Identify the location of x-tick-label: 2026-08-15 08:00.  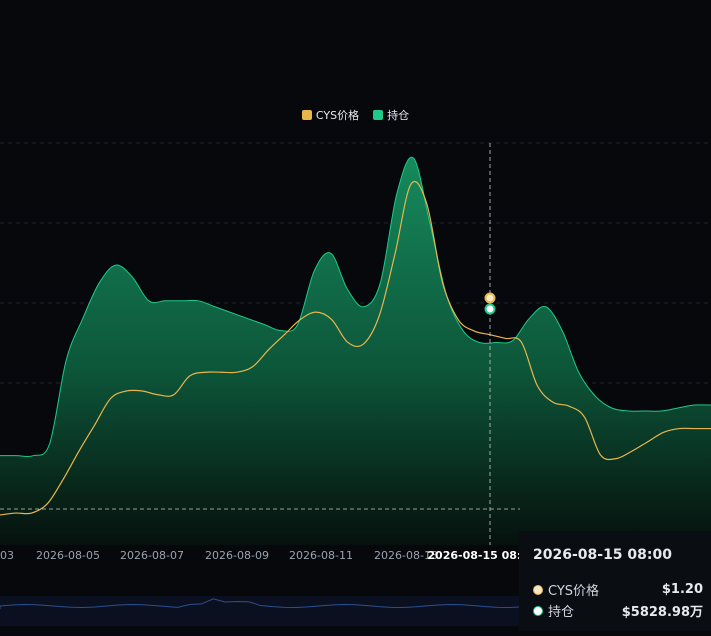
(482, 555).